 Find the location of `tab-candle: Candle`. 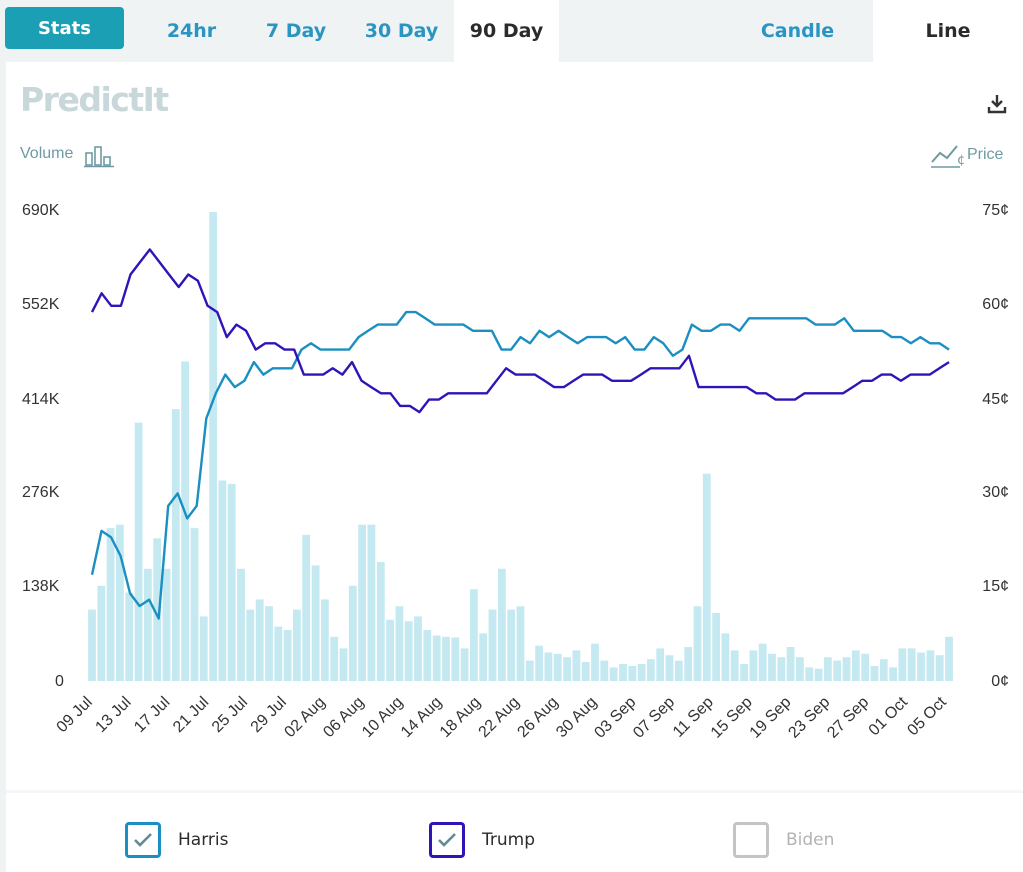

tab-candle: Candle is located at coordinates (797, 31).